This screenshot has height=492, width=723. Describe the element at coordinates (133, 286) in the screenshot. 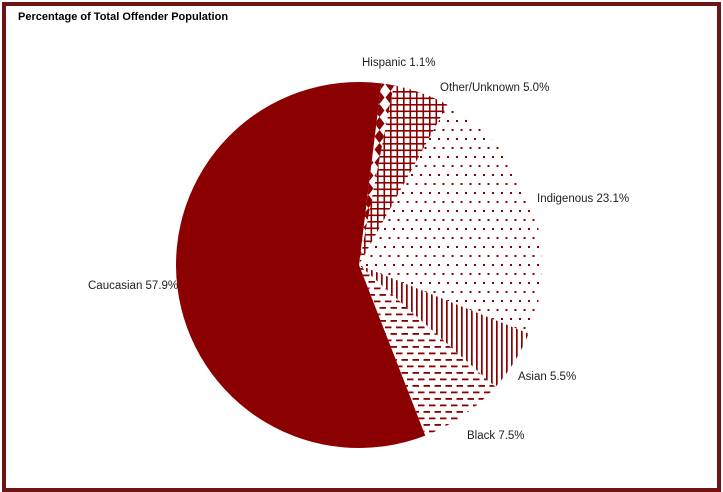

I see `slice-label-caucasian: Caucasian 57.9%` at that location.